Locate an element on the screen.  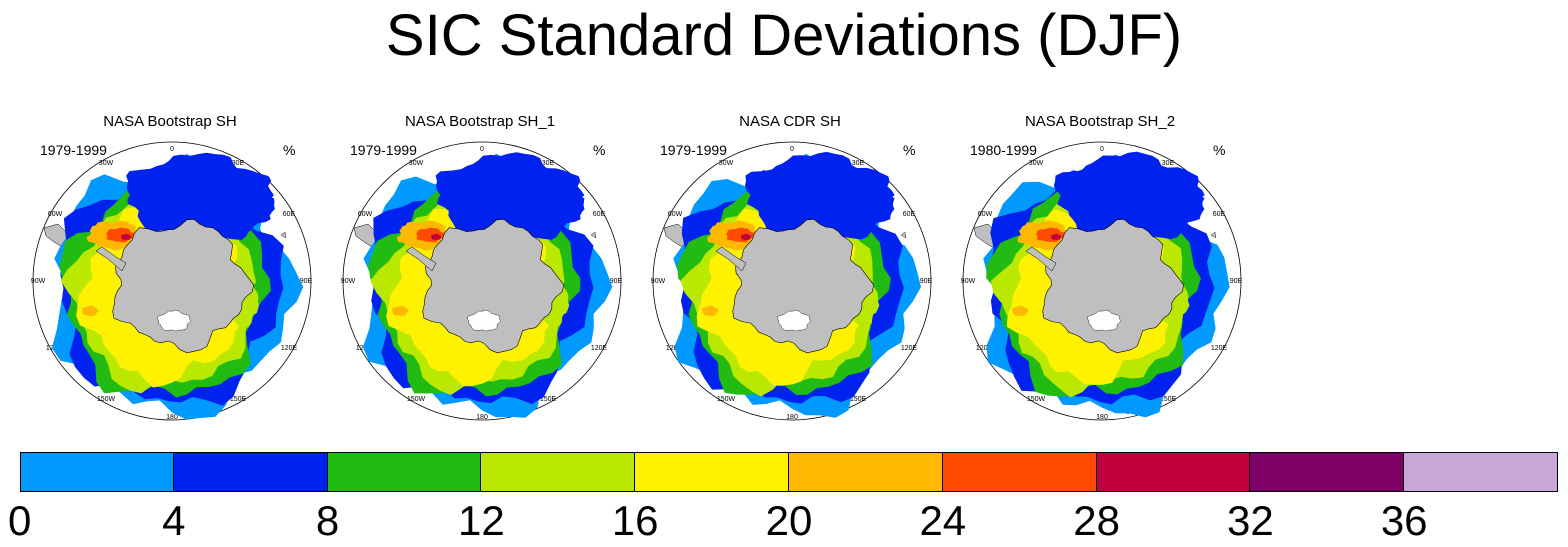
figure-title: SIC Standard Deviations (DJF) is located at coordinates (784, 35).